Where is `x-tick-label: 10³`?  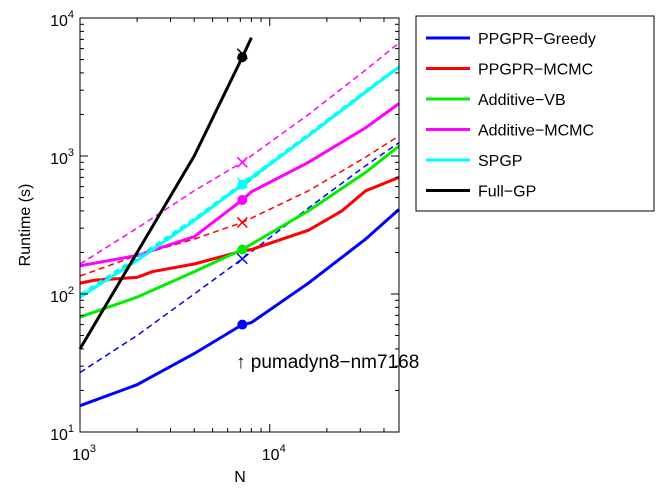
x-tick-label: 10³ is located at coordinates (84, 453).